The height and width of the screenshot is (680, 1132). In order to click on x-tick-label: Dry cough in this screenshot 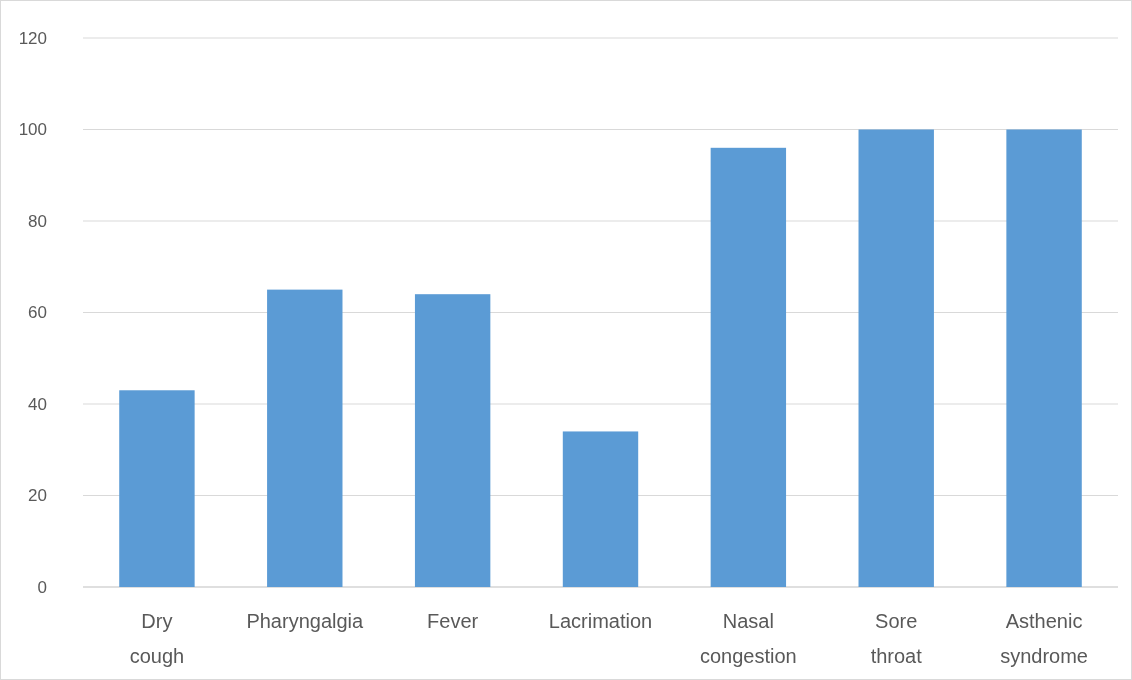, I will do `click(157, 638)`.